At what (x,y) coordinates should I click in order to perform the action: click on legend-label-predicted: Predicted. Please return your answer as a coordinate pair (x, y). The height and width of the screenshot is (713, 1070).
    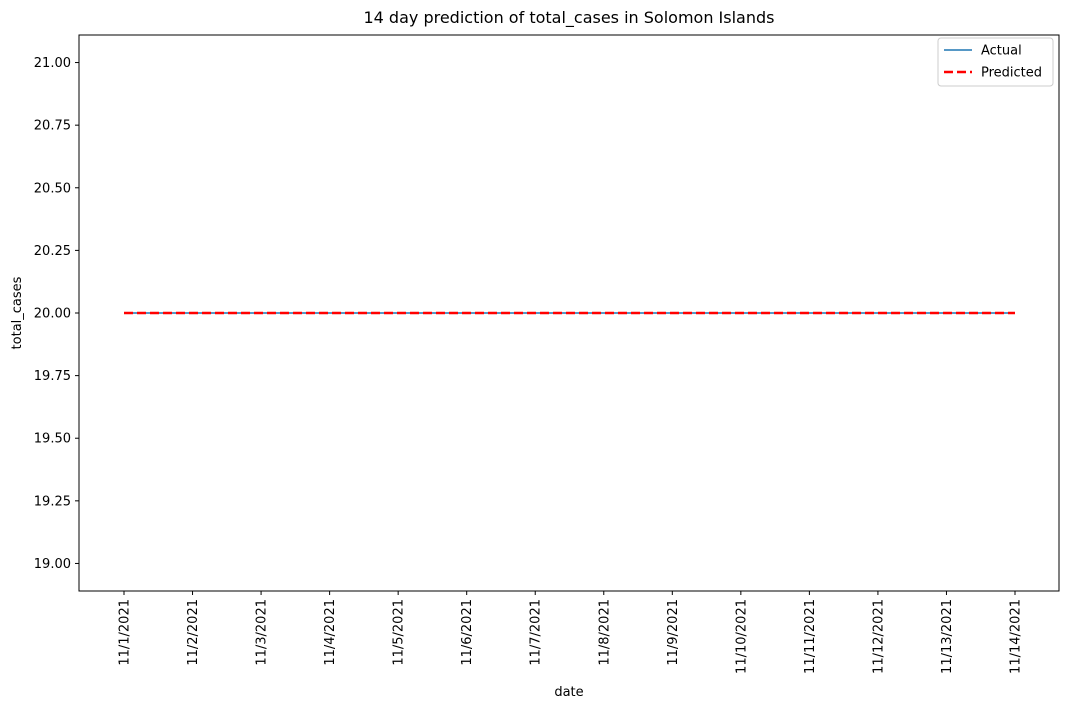
    Looking at the image, I should click on (1011, 73).